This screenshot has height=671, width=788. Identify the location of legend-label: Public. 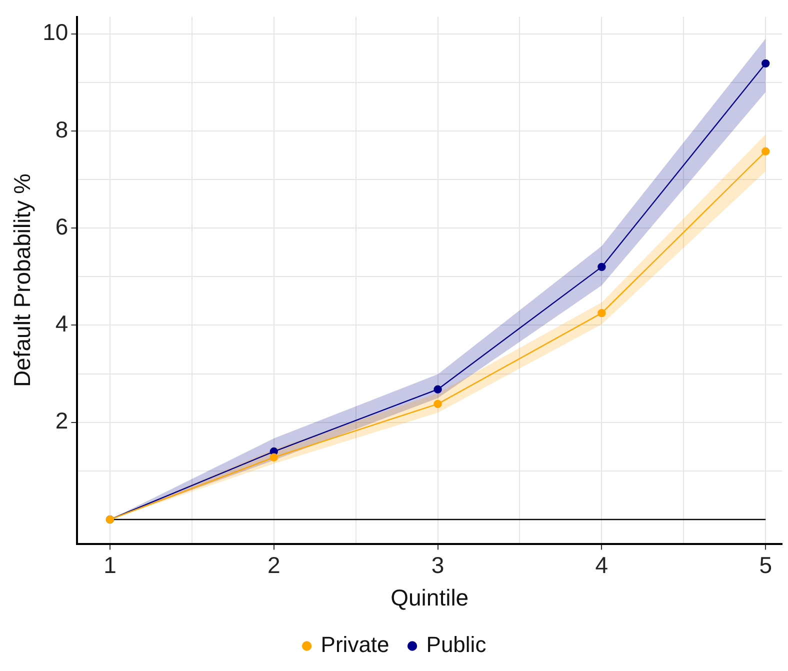
(456, 645).